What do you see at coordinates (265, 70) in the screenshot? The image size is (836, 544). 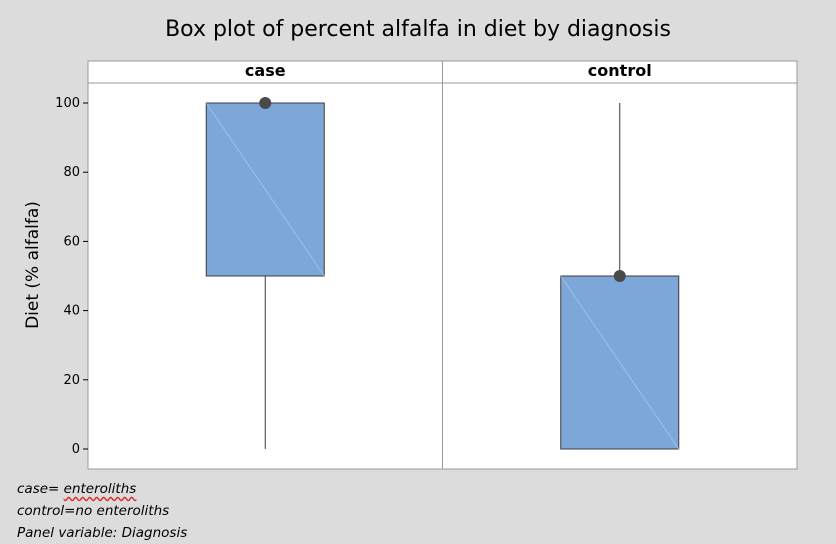 I see `panel-label-case: case` at bounding box center [265, 70].